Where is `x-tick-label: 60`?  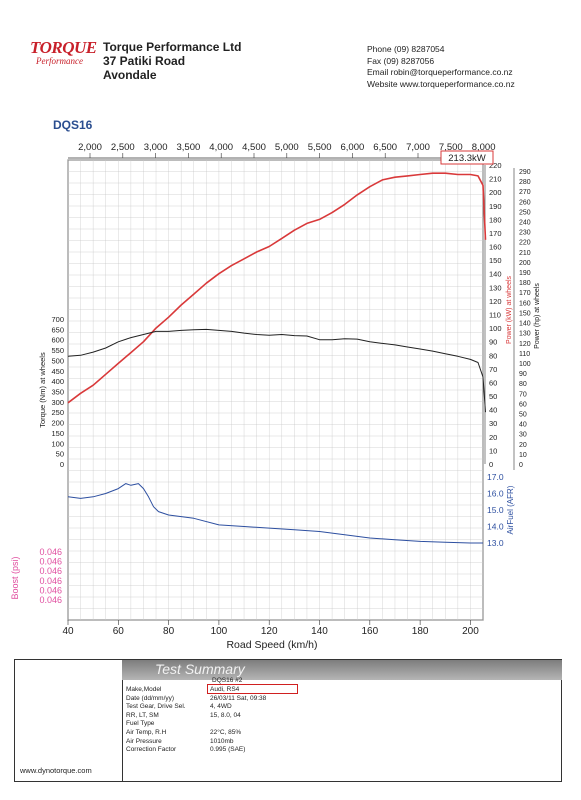
x-tick-label: 60 is located at coordinates (119, 631).